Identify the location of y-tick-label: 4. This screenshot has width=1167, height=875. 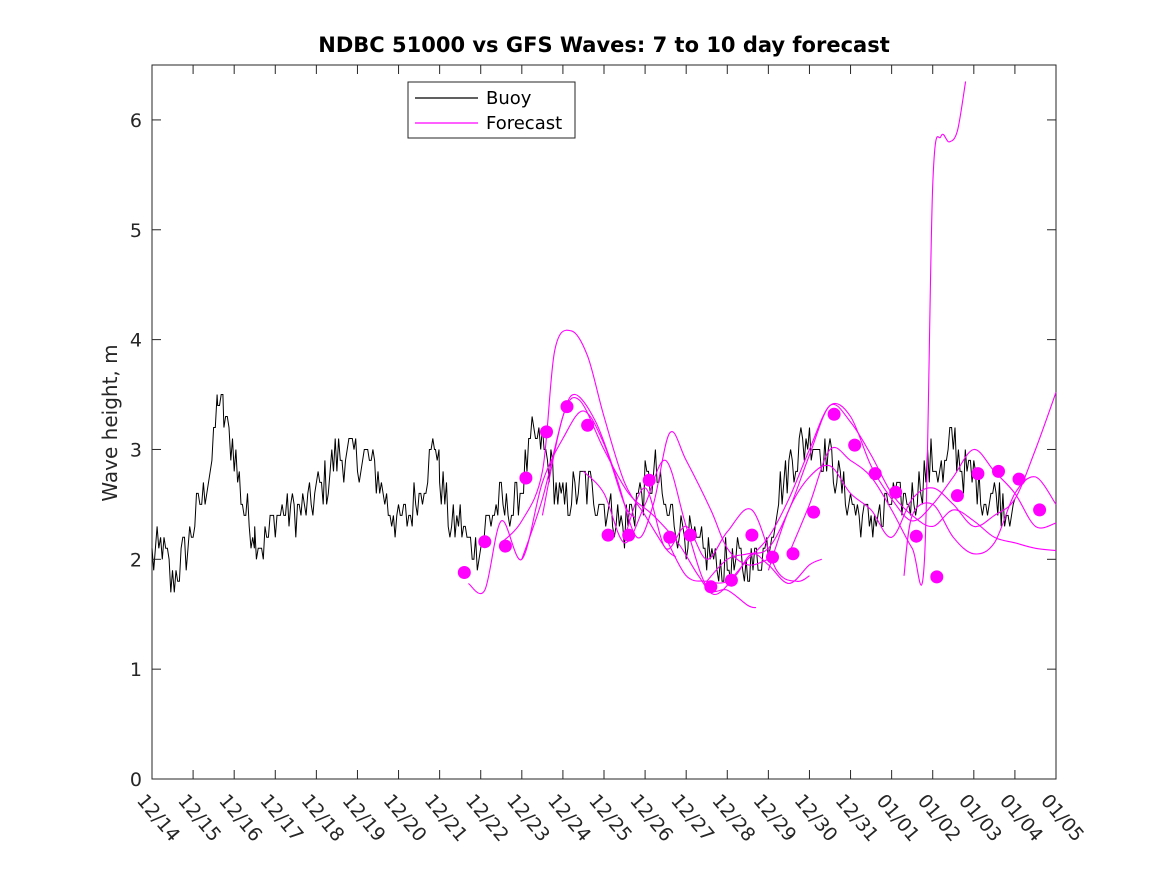
(136, 341).